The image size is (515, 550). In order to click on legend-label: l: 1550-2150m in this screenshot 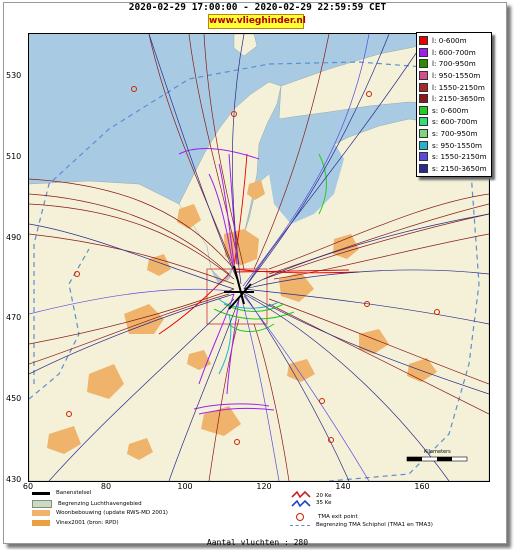, I will do `click(458, 87)`.